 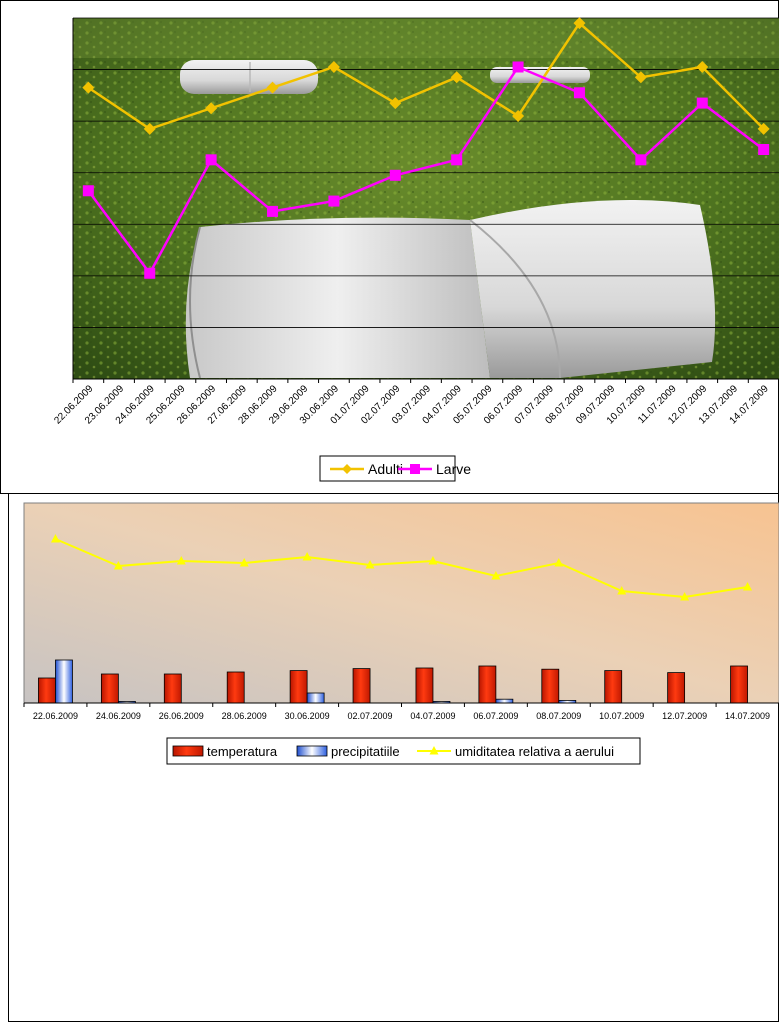 I want to click on chart2-x-tick-label: 02.07.2009, so click(x=370, y=716).